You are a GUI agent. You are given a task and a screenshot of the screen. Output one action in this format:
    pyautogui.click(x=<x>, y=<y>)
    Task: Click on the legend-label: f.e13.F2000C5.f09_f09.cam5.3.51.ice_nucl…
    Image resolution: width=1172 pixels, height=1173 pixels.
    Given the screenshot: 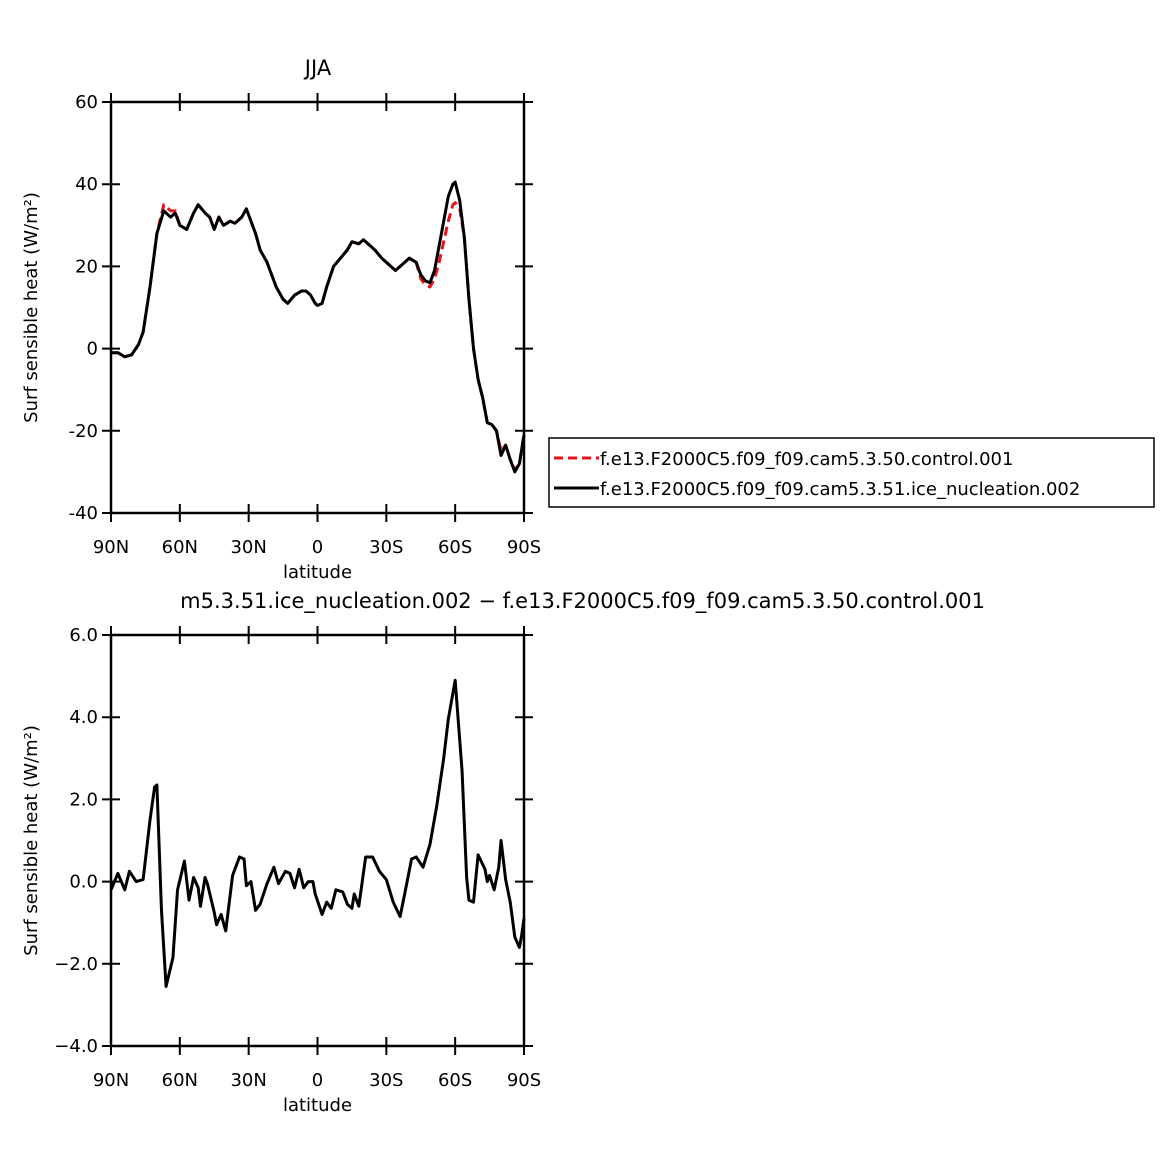 What is the action you would take?
    pyautogui.click(x=840, y=489)
    